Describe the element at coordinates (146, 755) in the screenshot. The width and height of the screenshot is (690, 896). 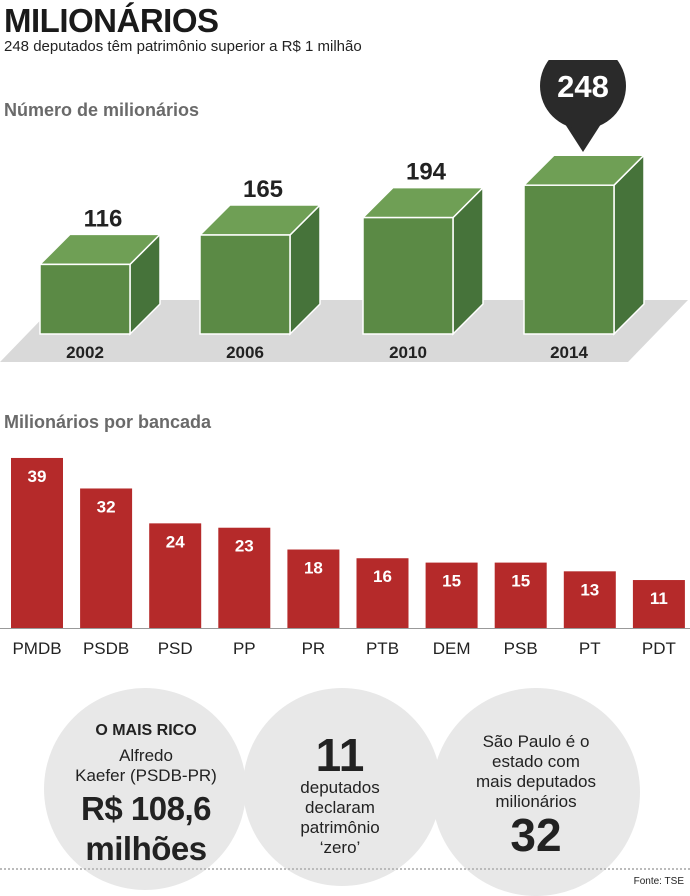
I see `richest-name: Alfredo` at that location.